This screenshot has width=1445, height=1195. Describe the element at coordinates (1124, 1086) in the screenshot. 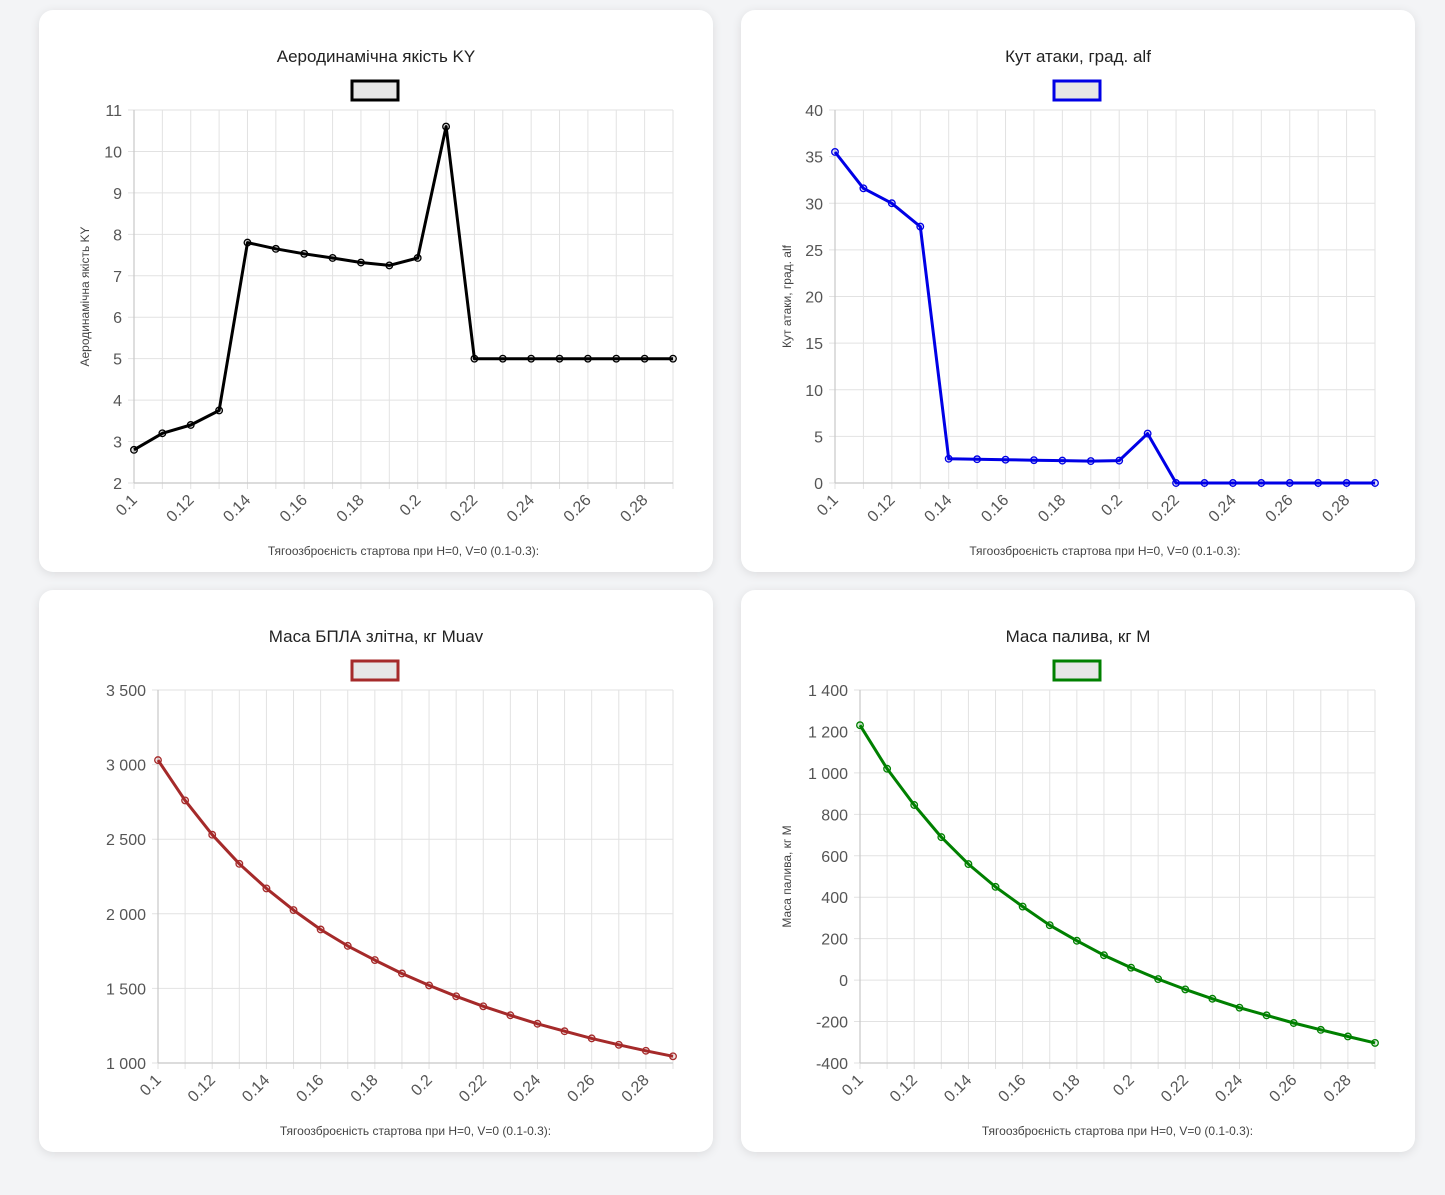

I see `x-tick-label: 0.2` at that location.